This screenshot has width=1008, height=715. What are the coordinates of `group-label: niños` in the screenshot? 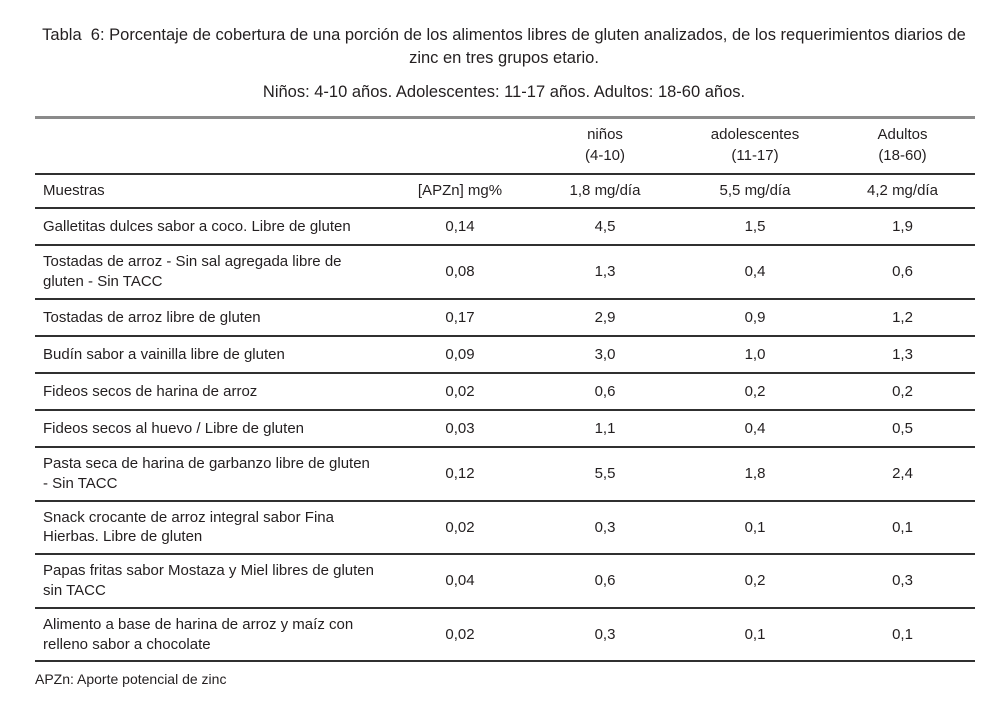 It's located at (605, 134).